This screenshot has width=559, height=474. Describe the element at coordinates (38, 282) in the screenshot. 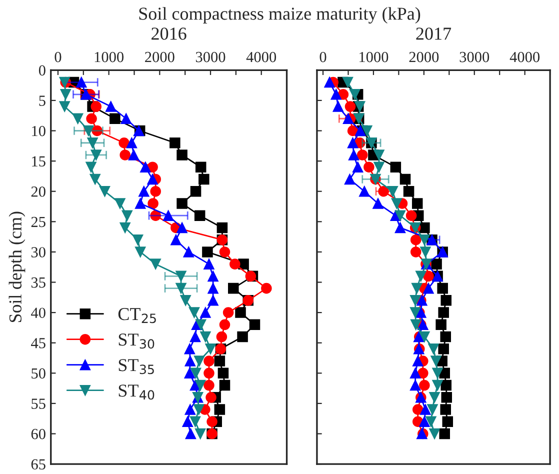

I see `y-tick-label: 35` at that location.